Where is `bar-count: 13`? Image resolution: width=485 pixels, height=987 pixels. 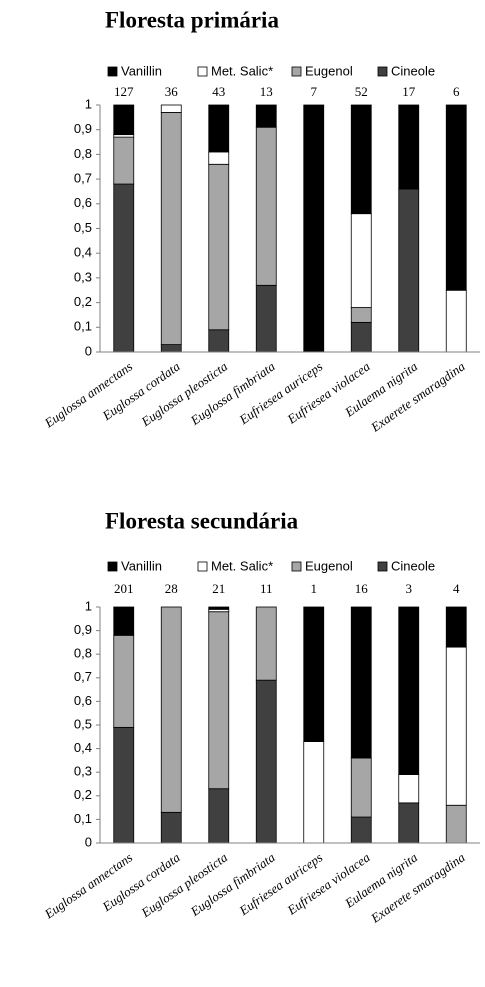 bar-count: 13 is located at coordinates (266, 91).